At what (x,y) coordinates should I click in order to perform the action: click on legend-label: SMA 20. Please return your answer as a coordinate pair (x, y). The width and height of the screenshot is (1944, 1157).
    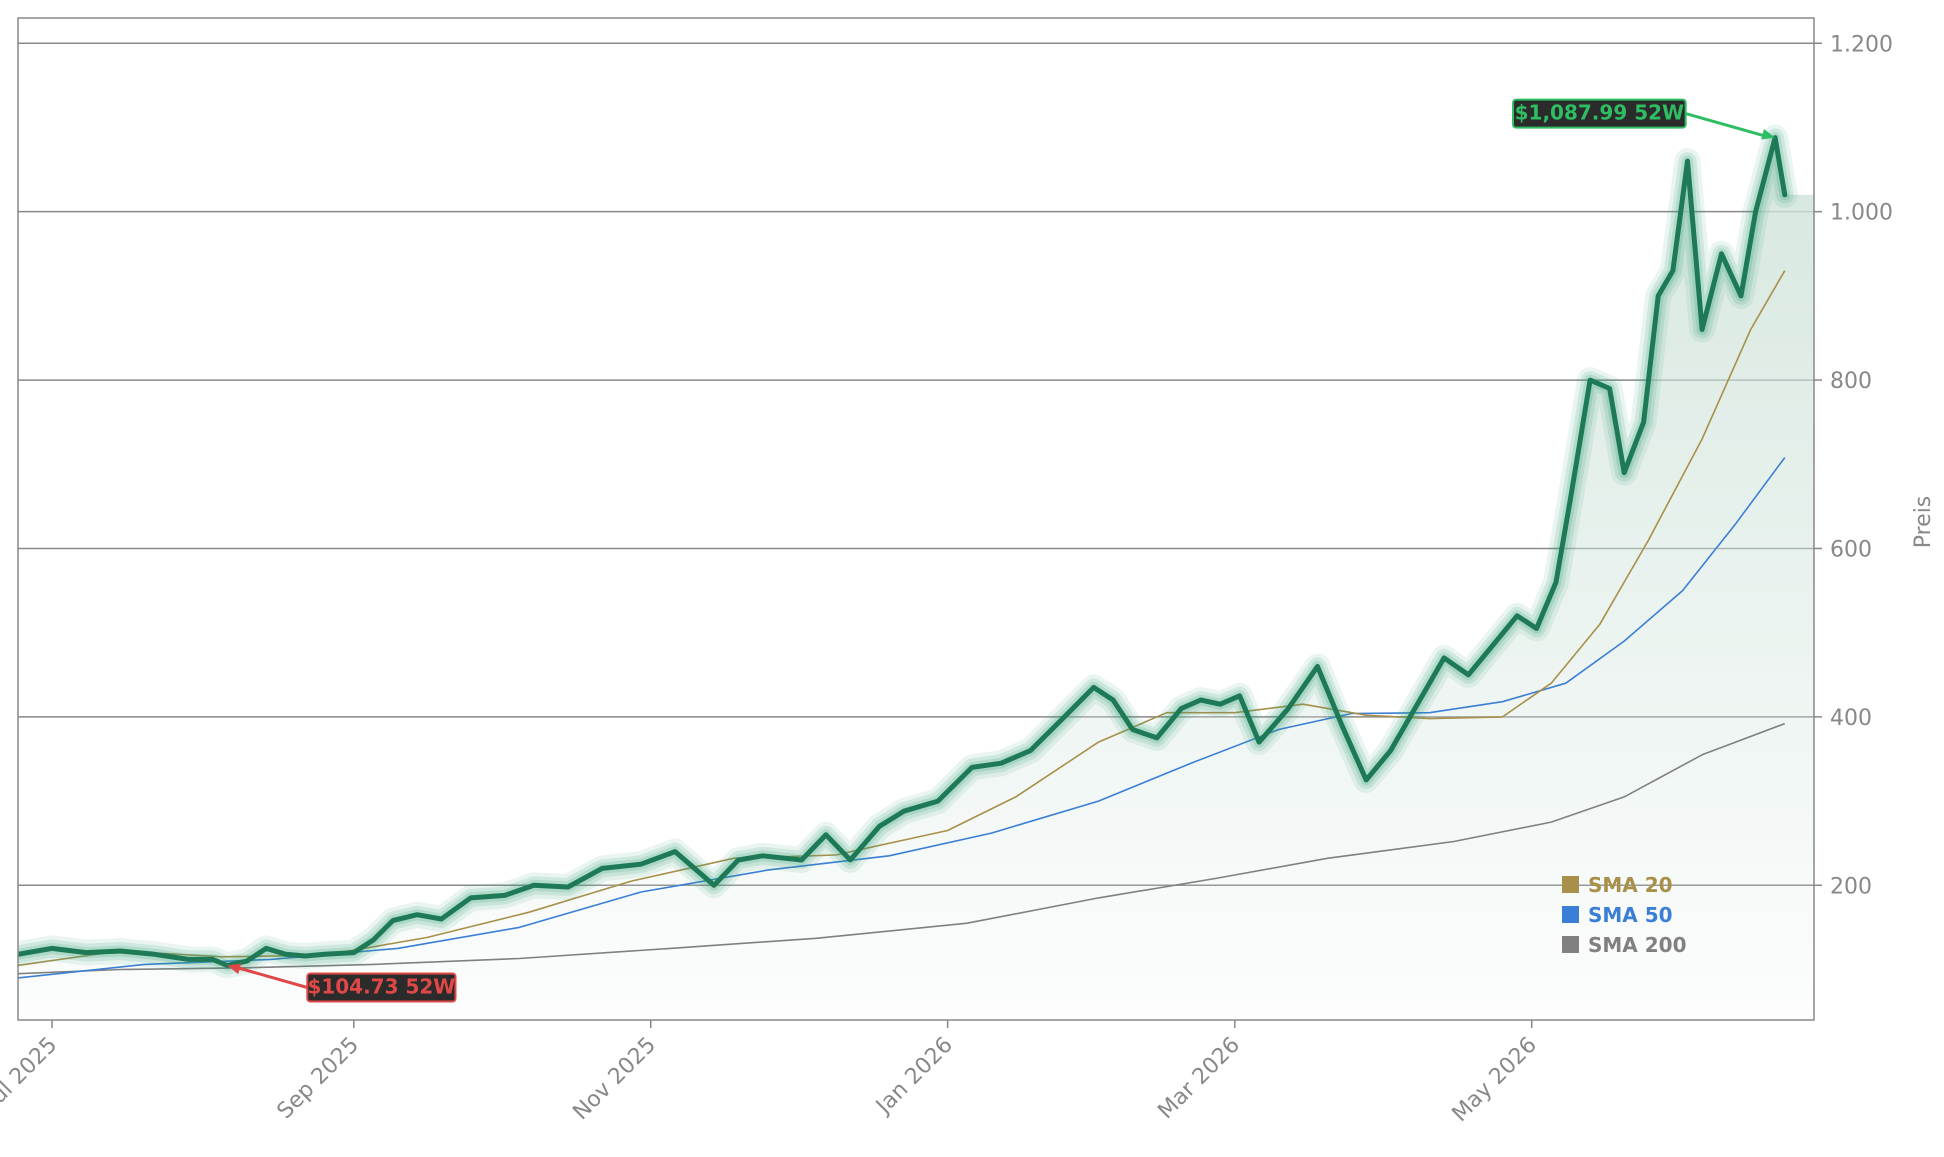
    Looking at the image, I should click on (1630, 885).